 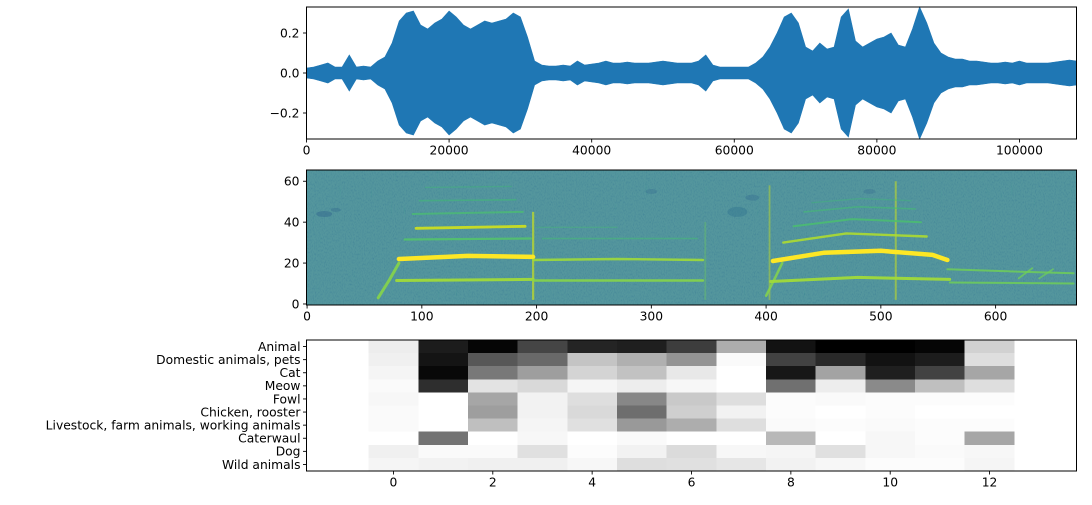 What do you see at coordinates (394, 483) in the screenshot?
I see `x-tick-label: 0` at bounding box center [394, 483].